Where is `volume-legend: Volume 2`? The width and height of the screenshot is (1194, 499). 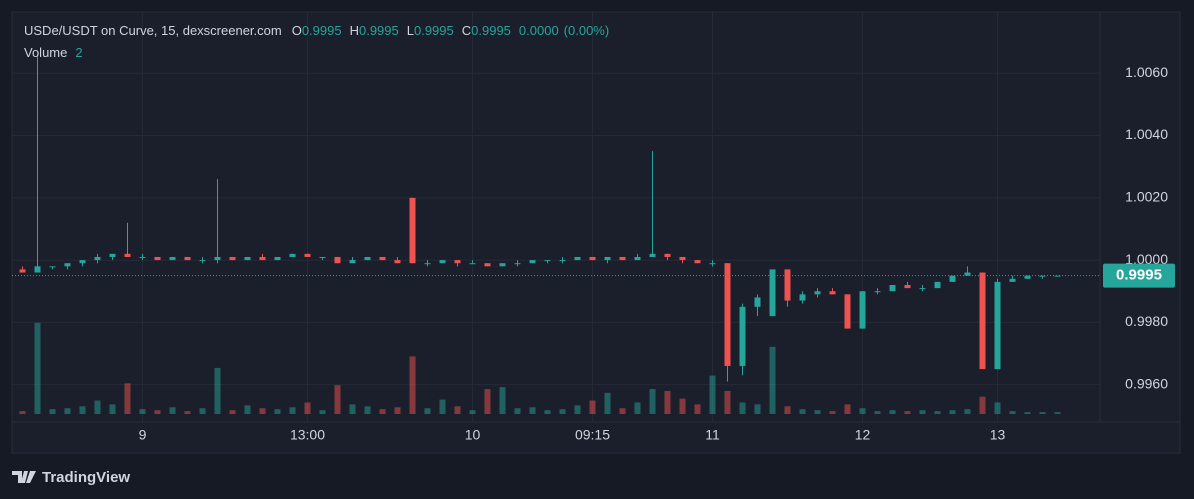
volume-legend: Volume 2 is located at coordinates (53, 52).